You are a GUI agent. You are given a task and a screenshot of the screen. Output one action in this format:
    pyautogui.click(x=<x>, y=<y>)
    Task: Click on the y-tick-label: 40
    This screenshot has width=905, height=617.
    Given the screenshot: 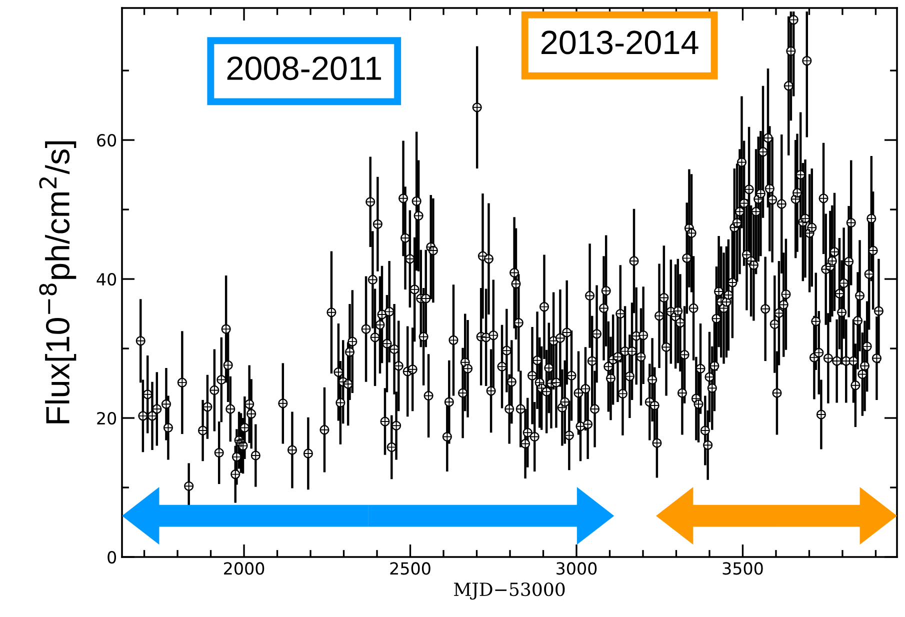 What is the action you would take?
    pyautogui.click(x=106, y=279)
    